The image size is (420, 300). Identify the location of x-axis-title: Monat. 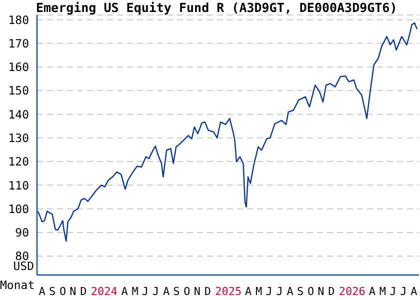
(17, 285).